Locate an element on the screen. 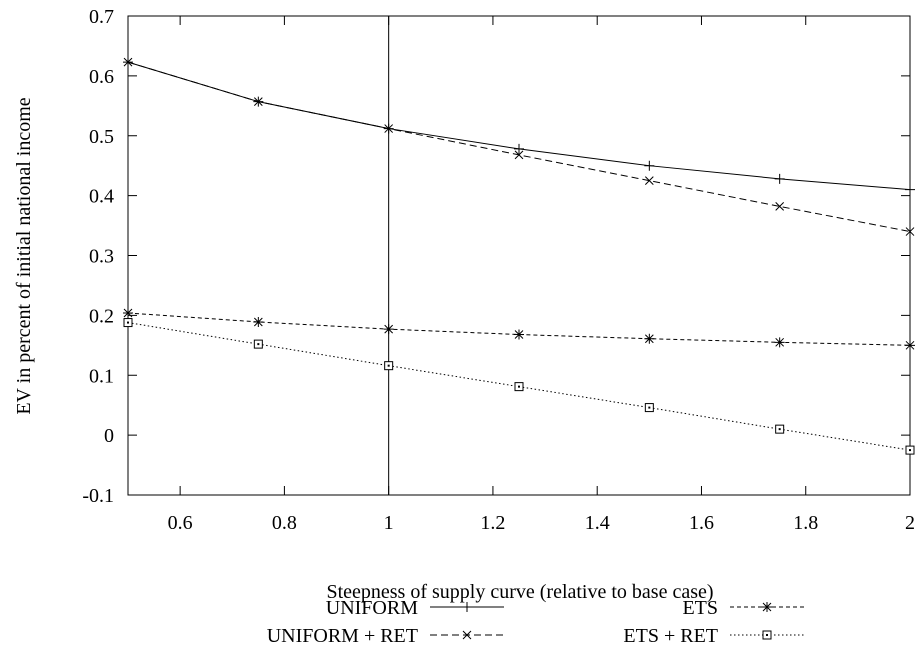  x-tick-label: 1.6 is located at coordinates (701, 523).